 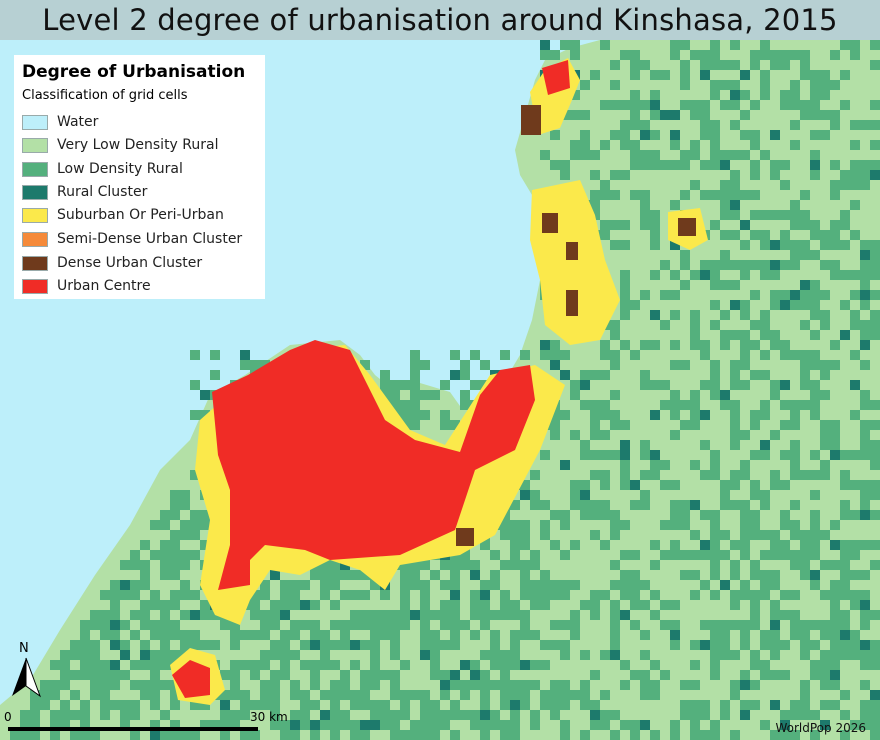 I want to click on legend-label: Water, so click(x=78, y=122).